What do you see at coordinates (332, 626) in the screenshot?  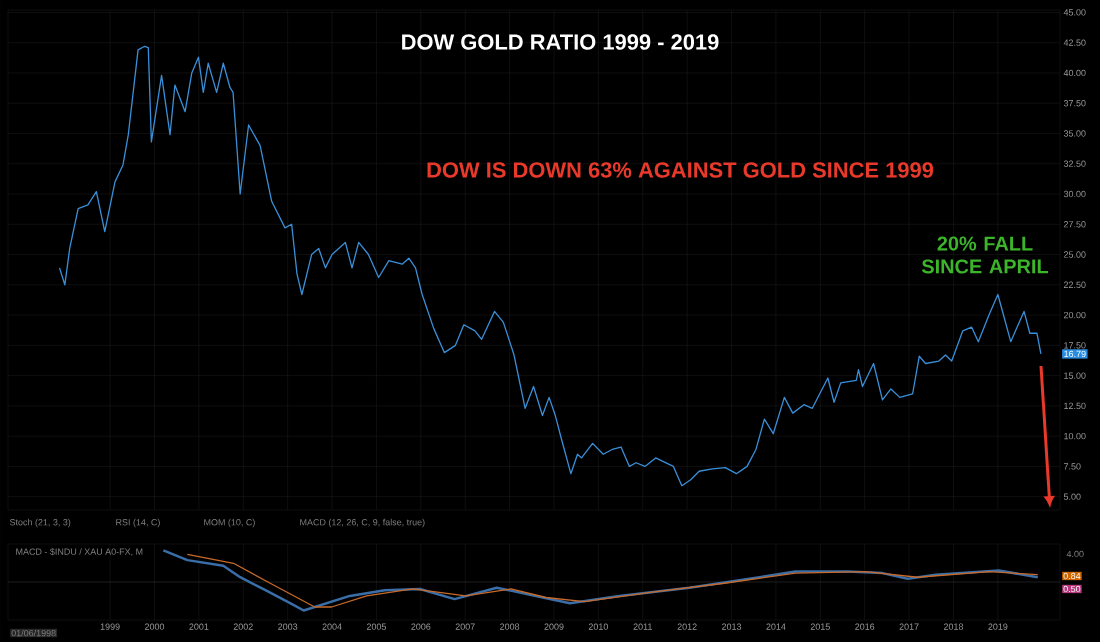 I see `x-tick-label: 2004` at bounding box center [332, 626].